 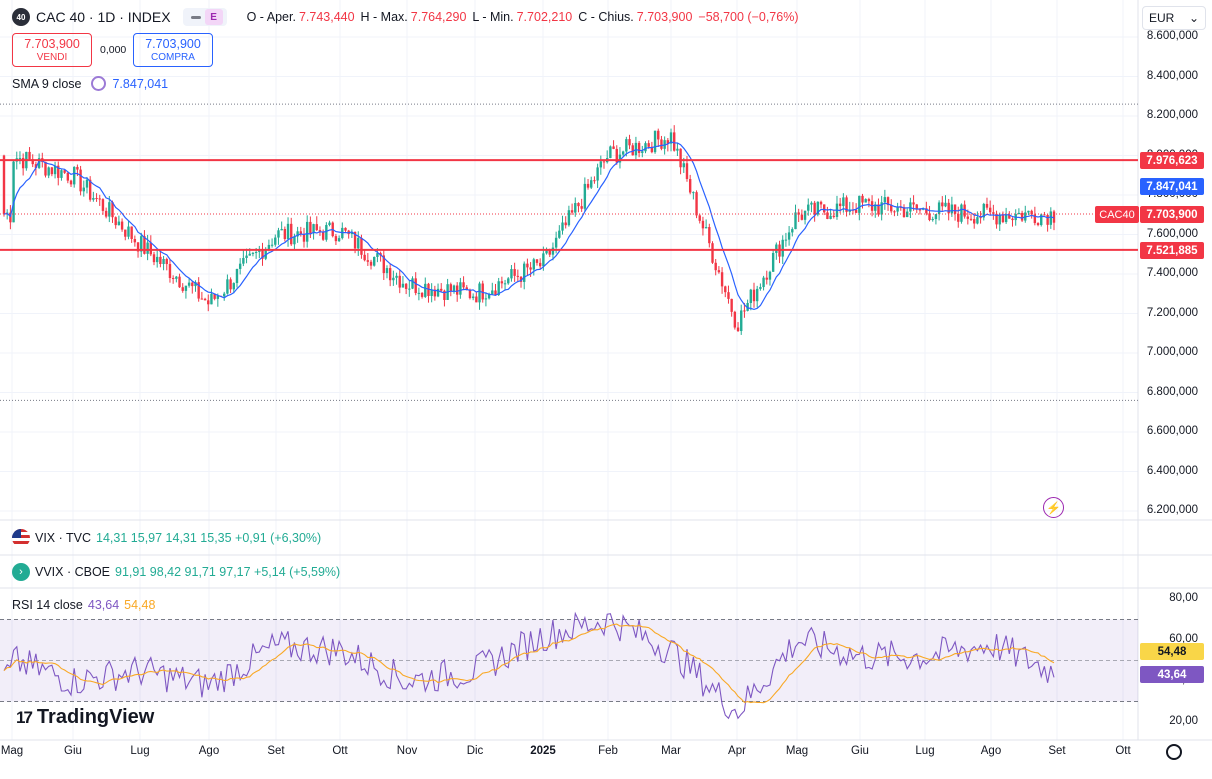 What do you see at coordinates (1117, 214) in the screenshot?
I see `symbol-price-tag: CAC40` at bounding box center [1117, 214].